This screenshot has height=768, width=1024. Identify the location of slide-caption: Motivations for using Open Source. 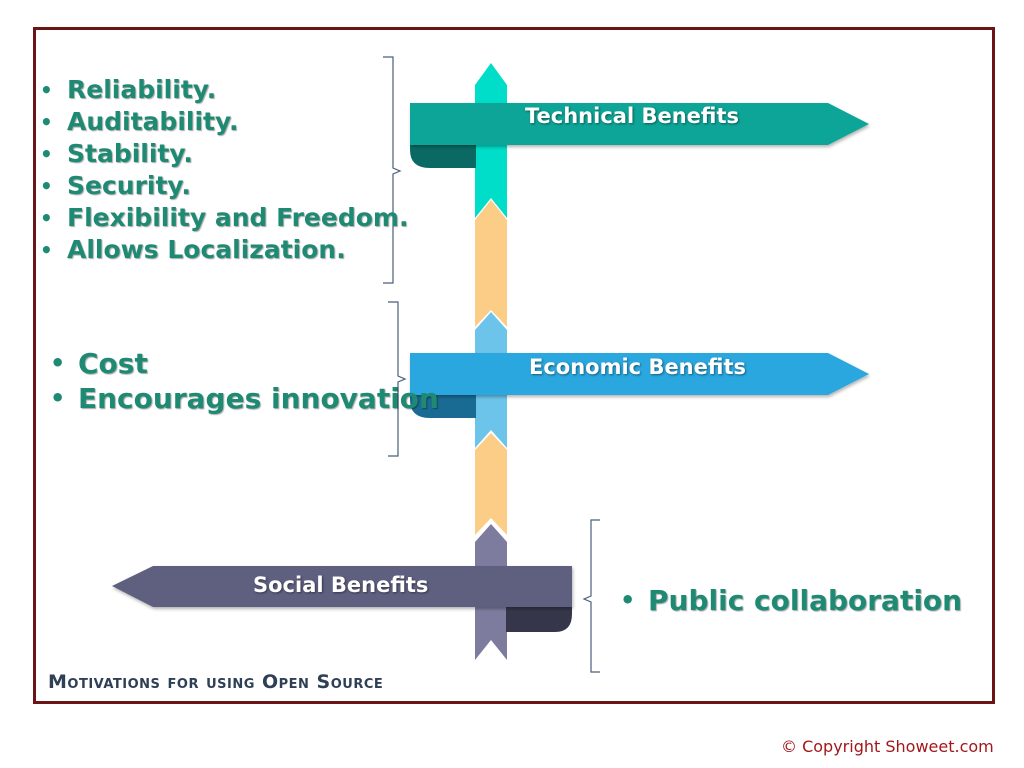
(216, 682).